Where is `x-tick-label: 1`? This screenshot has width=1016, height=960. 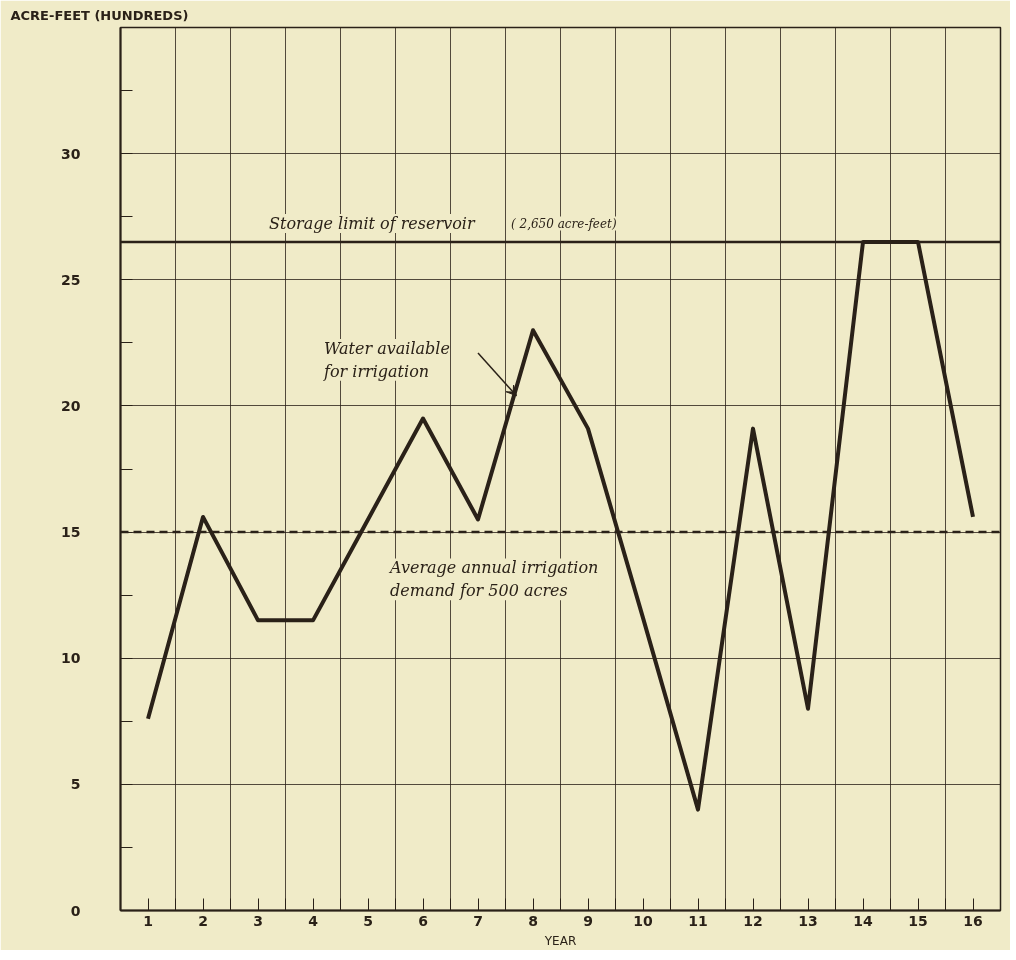 x-tick-label: 1 is located at coordinates (148, 920).